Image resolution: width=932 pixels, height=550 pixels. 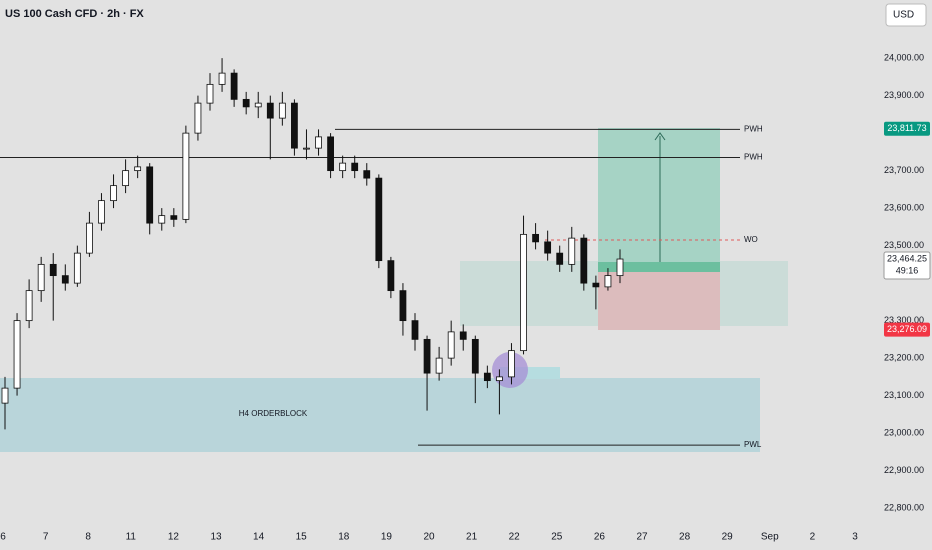 I want to click on currency-button, so click(x=906, y=15).